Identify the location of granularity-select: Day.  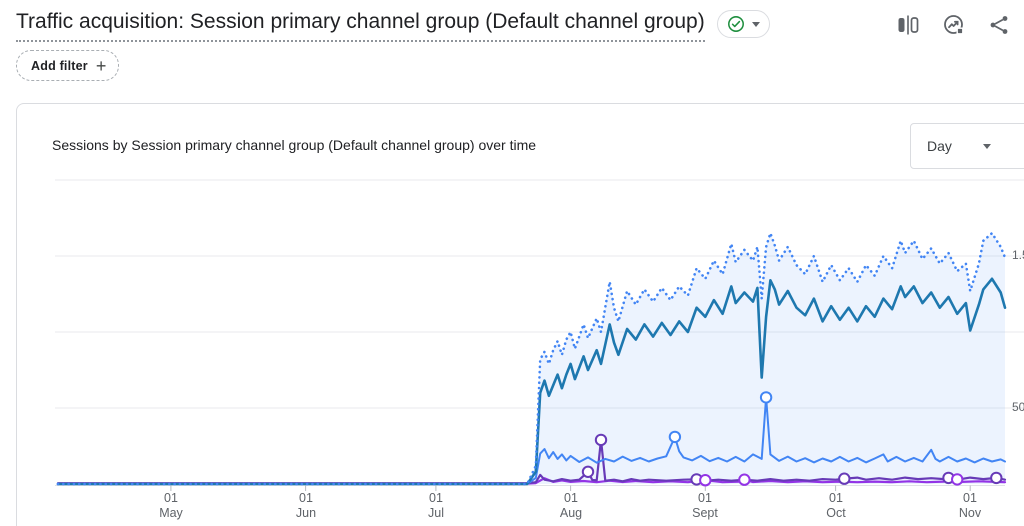
(967, 146).